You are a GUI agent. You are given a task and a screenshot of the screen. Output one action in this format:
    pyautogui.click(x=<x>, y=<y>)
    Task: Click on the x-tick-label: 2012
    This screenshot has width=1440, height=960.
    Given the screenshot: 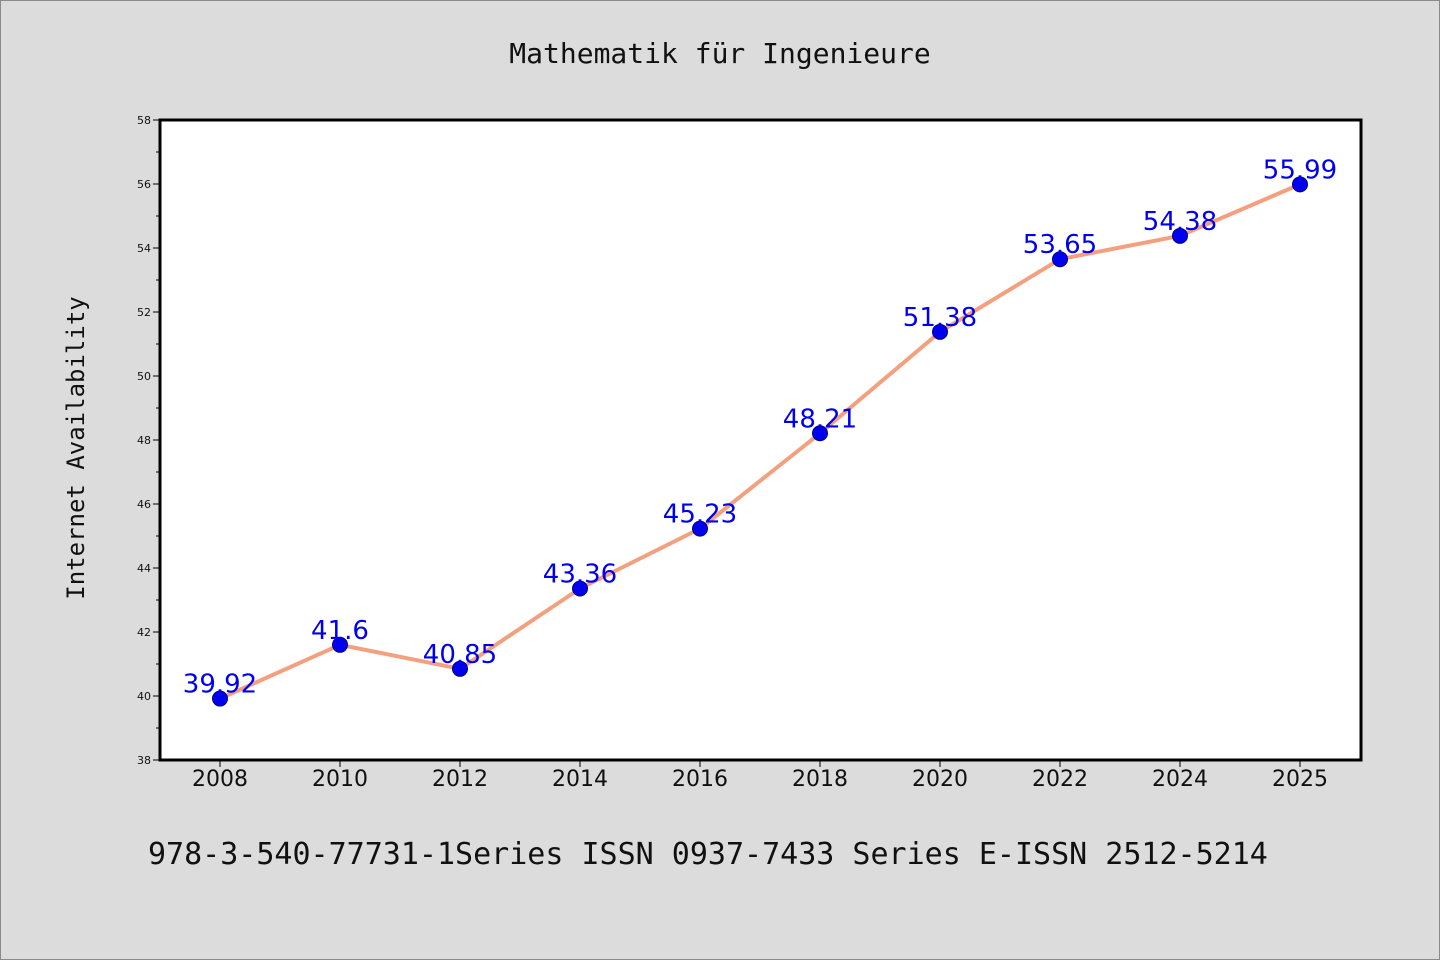 What is the action you would take?
    pyautogui.click(x=460, y=779)
    